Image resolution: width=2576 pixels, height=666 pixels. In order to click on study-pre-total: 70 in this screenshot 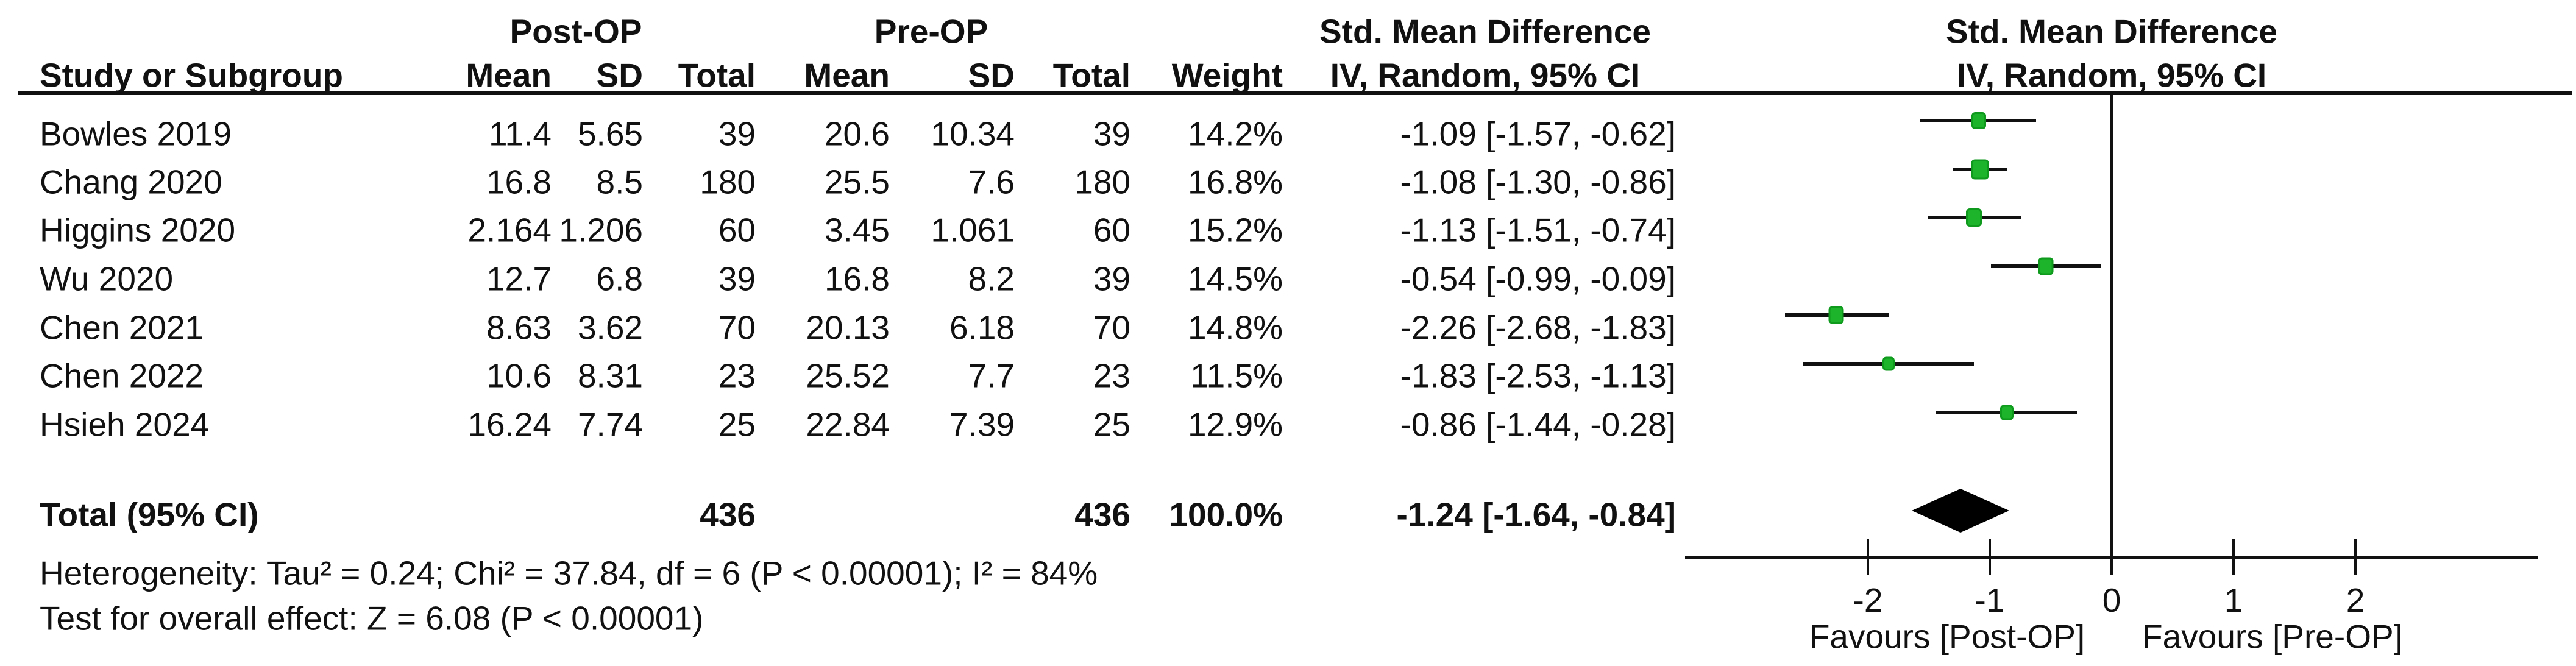, I will do `click(1111, 328)`.